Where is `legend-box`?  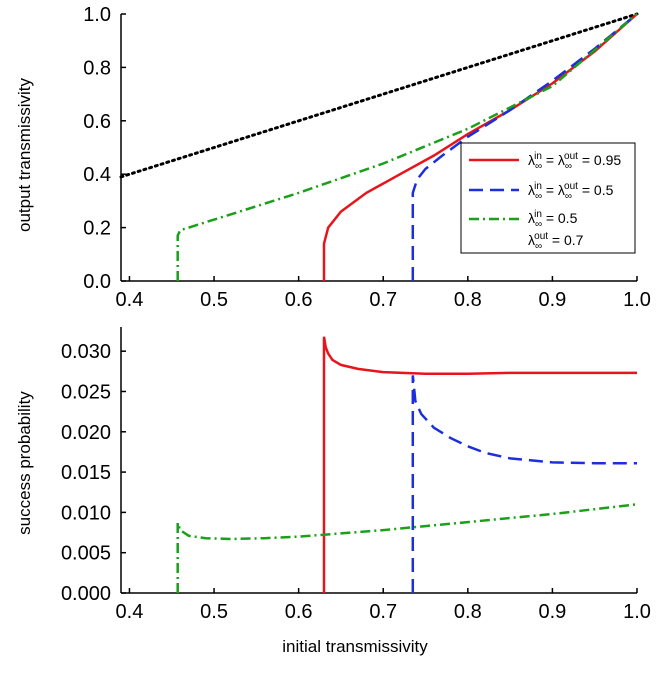 legend-box is located at coordinates (548, 198).